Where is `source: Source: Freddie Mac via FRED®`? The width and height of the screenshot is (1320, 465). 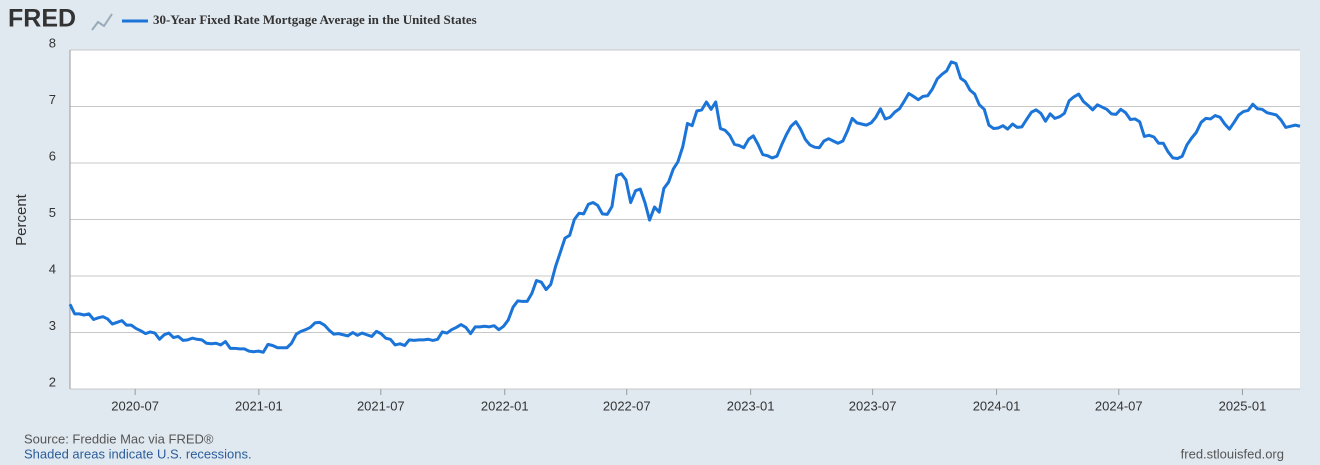 source: Source: Freddie Mac via FRED® is located at coordinates (119, 438).